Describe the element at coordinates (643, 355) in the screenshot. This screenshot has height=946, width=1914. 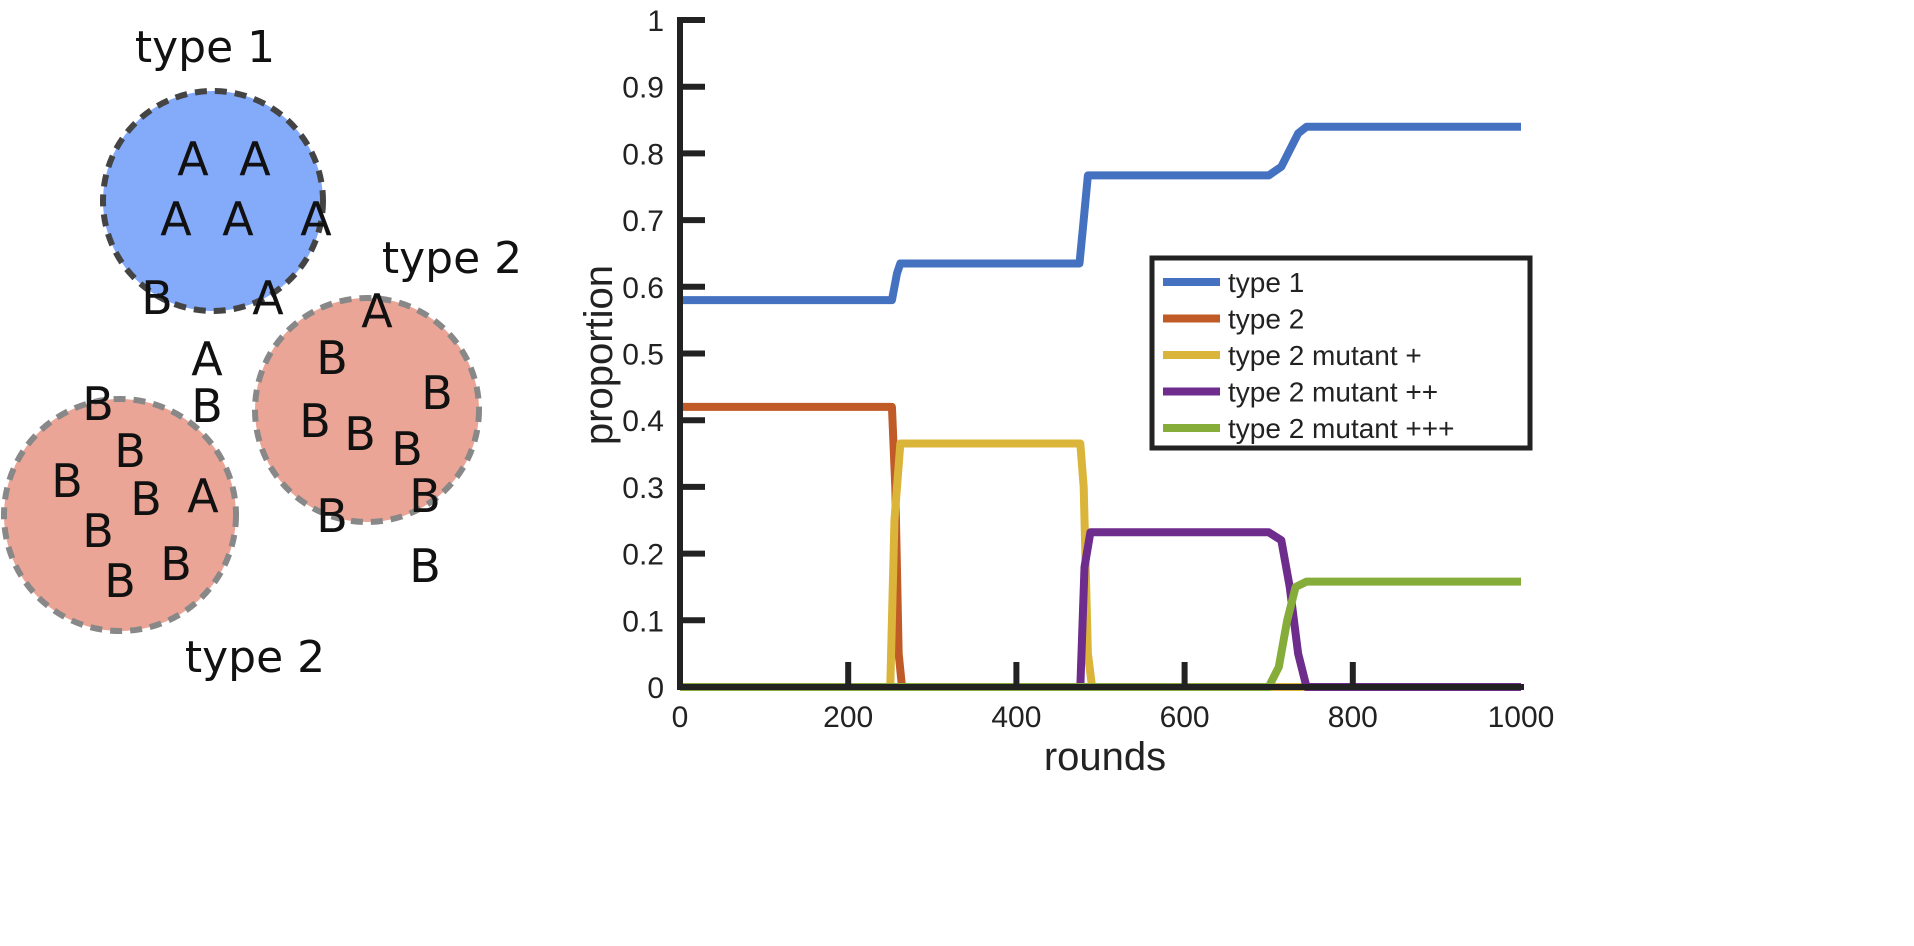
I see `y-tick-label: 0.5` at that location.